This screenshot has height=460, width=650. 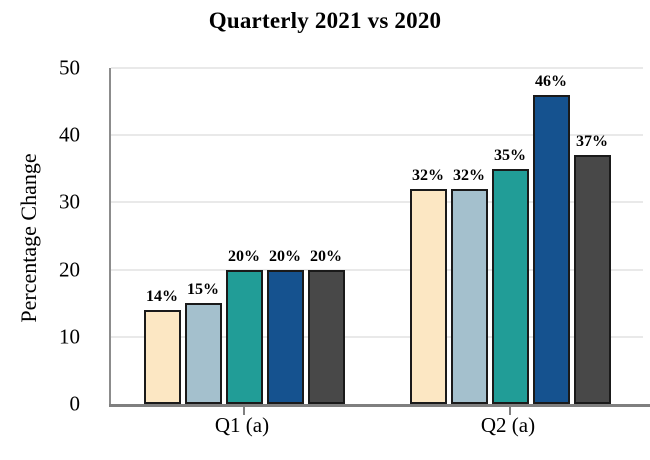 What do you see at coordinates (69, 336) in the screenshot?
I see `y-axis-tick-label: 10` at bounding box center [69, 336].